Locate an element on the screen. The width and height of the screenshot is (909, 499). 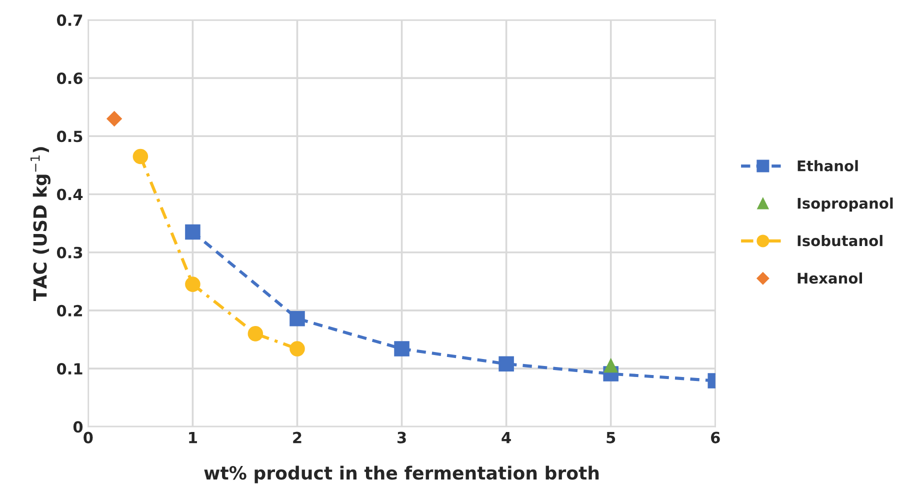
x-tick-label: 4 is located at coordinates (506, 438).